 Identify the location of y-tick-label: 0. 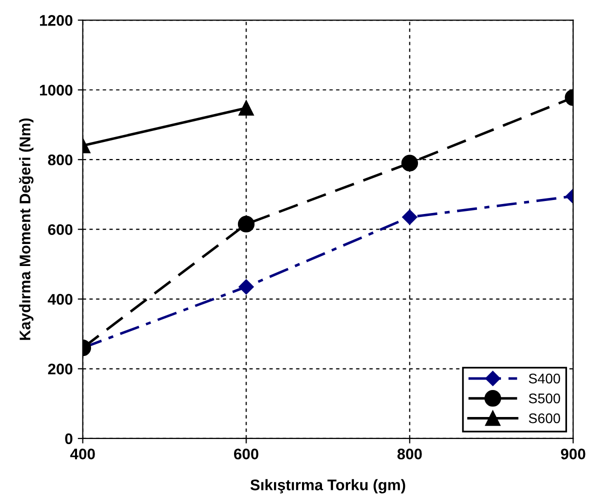
(68, 438).